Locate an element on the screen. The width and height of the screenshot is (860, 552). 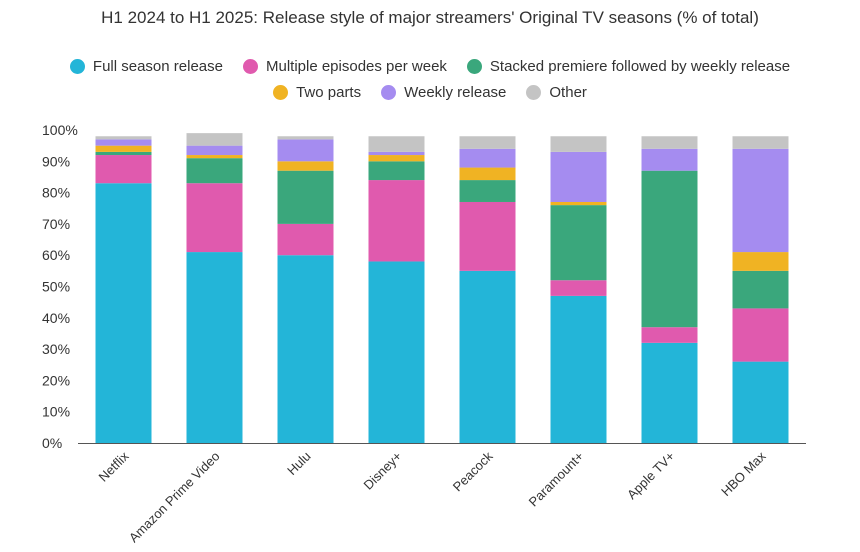
legend-label-weekly: Weekly release is located at coordinates (455, 92).